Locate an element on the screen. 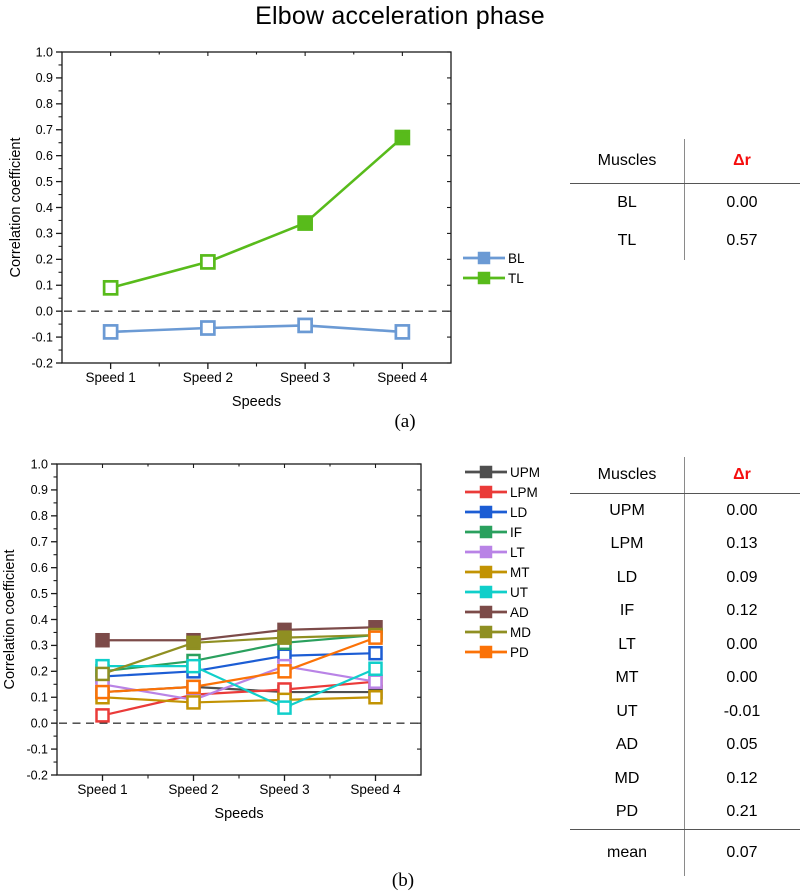  table-row: PD 0.21 is located at coordinates (685, 812).